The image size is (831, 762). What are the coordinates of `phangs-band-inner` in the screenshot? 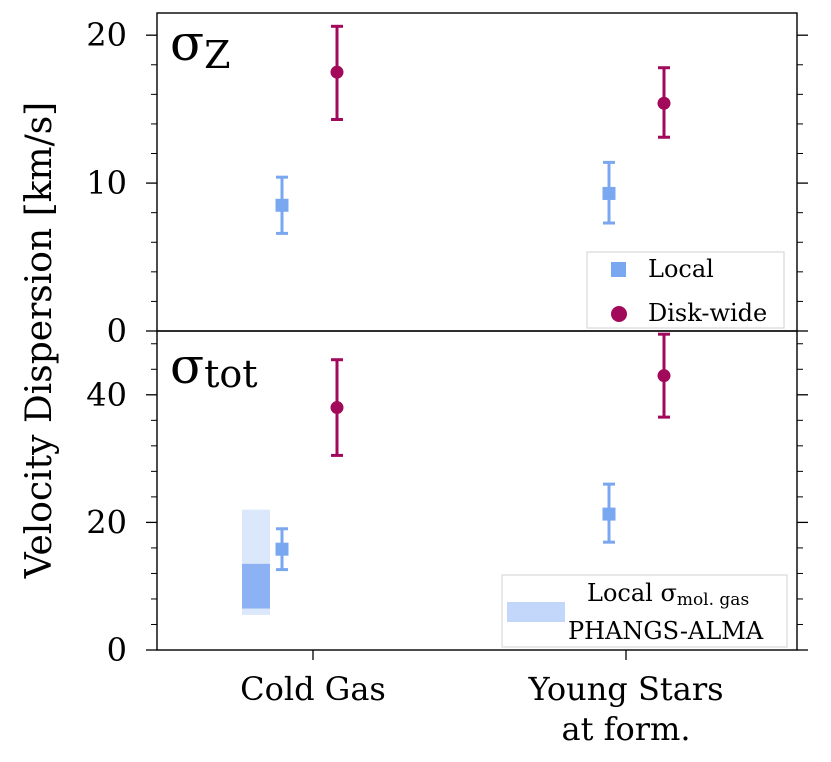 It's located at (256, 586).